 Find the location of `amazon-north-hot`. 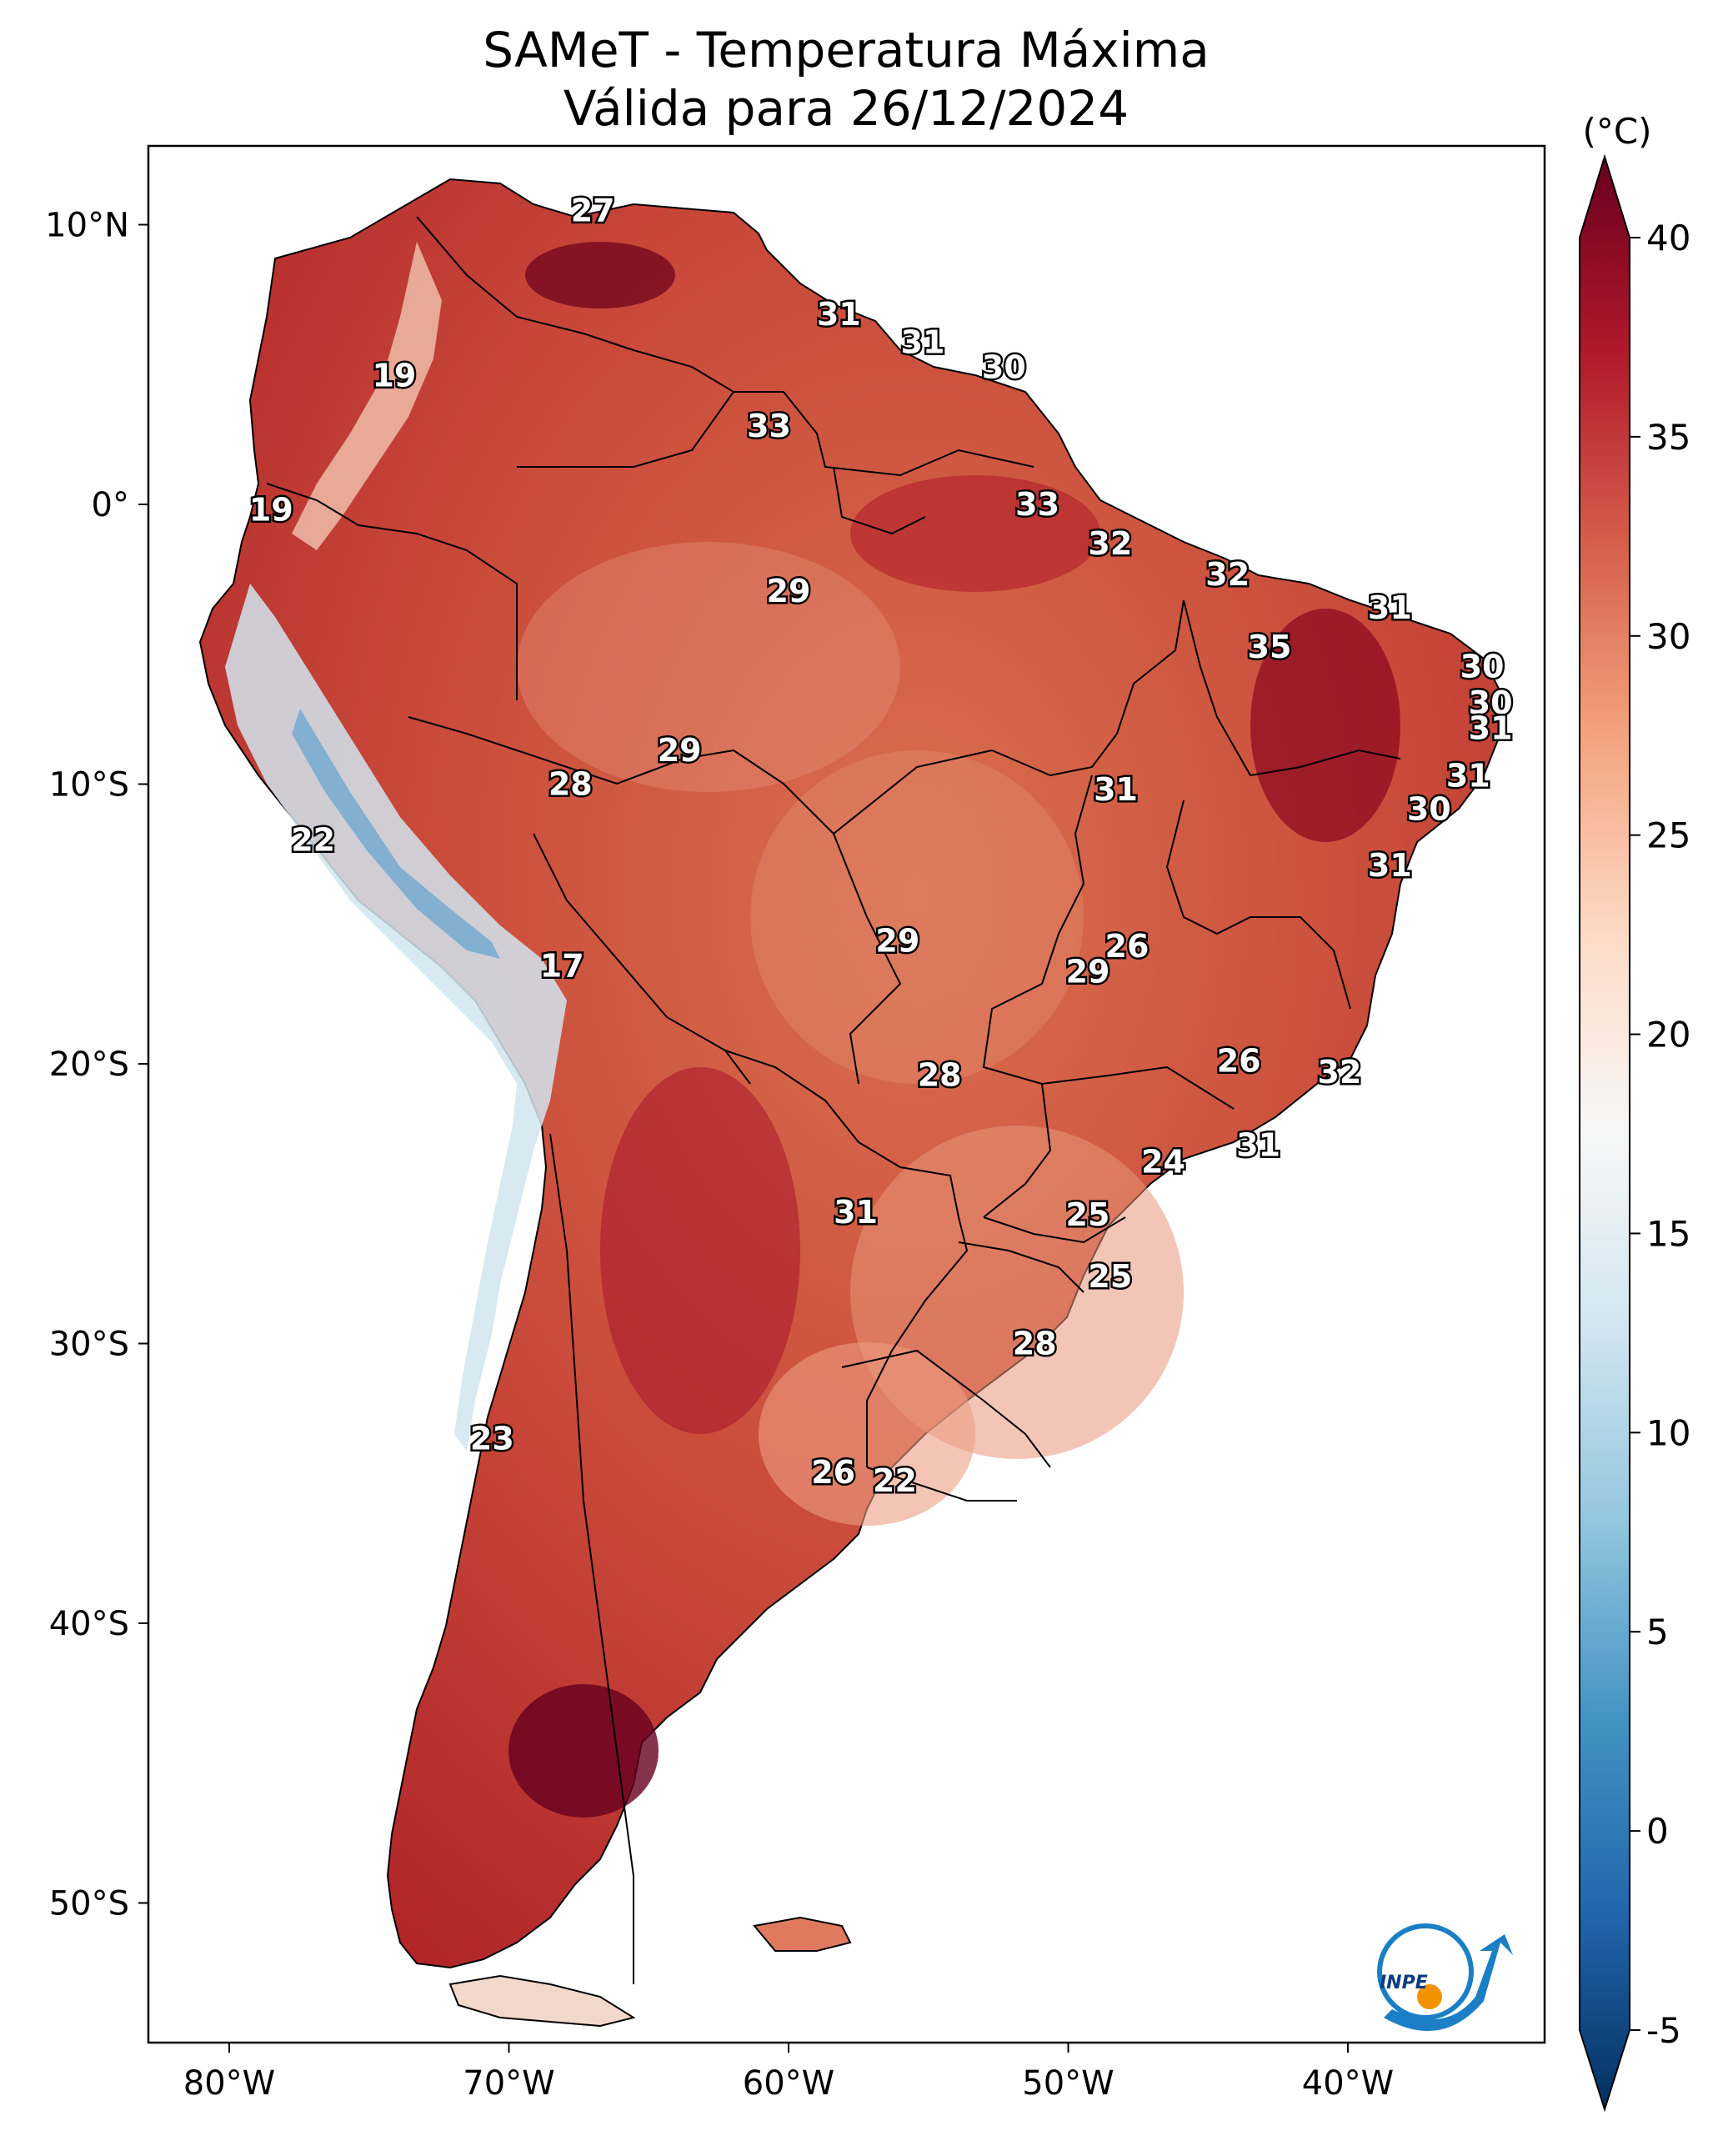

amazon-north-hot is located at coordinates (975, 533).